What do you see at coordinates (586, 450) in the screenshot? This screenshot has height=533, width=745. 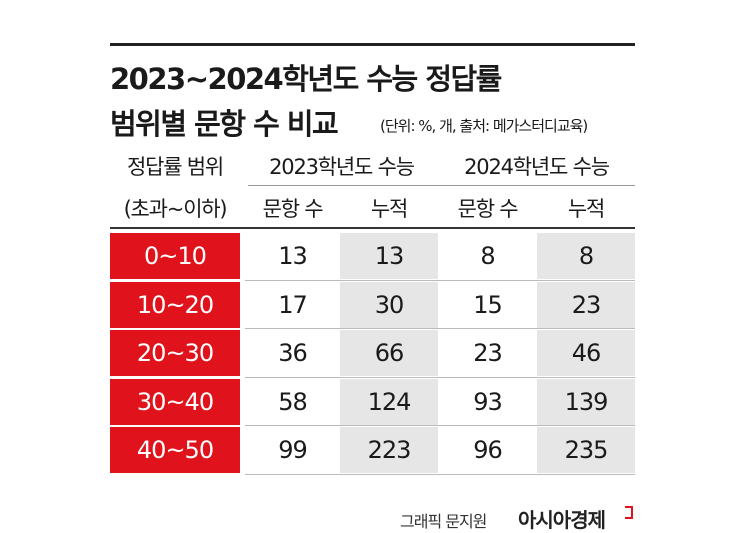 I see `value-cell: 235` at bounding box center [586, 450].